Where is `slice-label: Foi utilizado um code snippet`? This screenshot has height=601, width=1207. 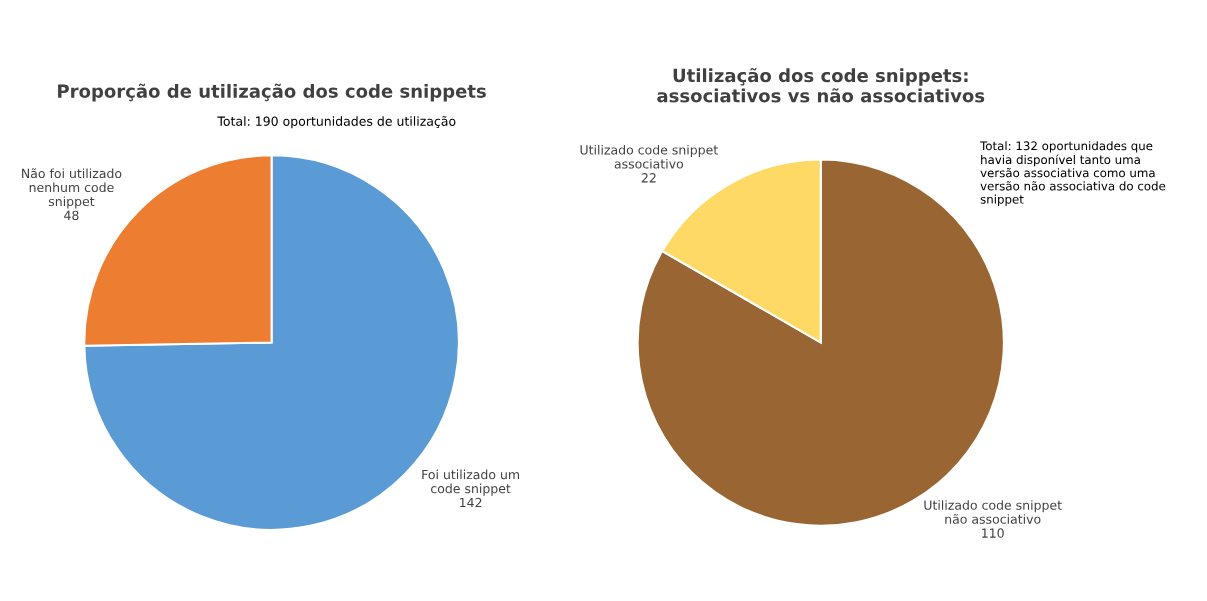 slice-label: Foi utilizado um code snippet is located at coordinates (471, 482).